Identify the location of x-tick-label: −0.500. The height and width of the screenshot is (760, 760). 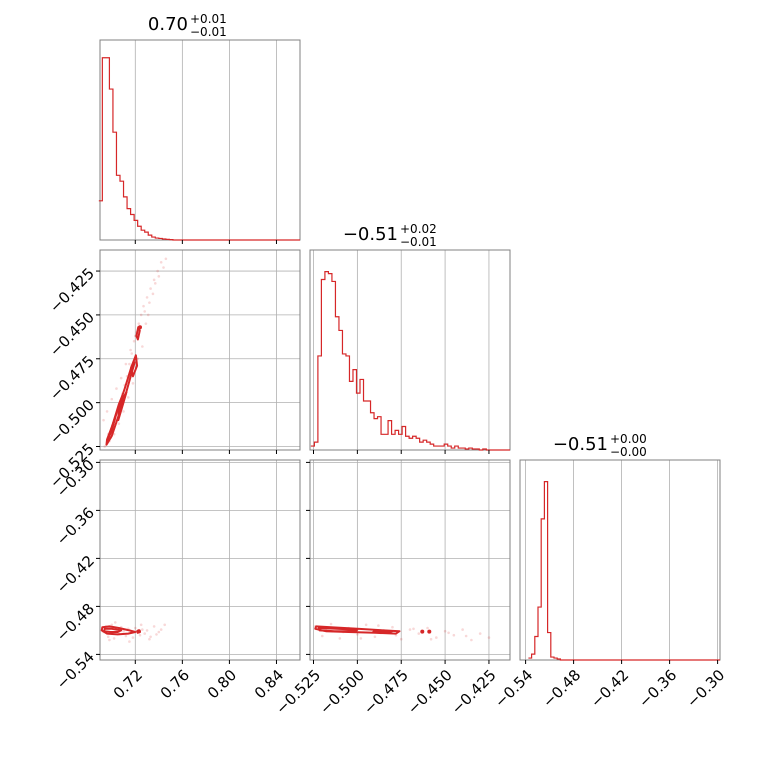
(342, 692).